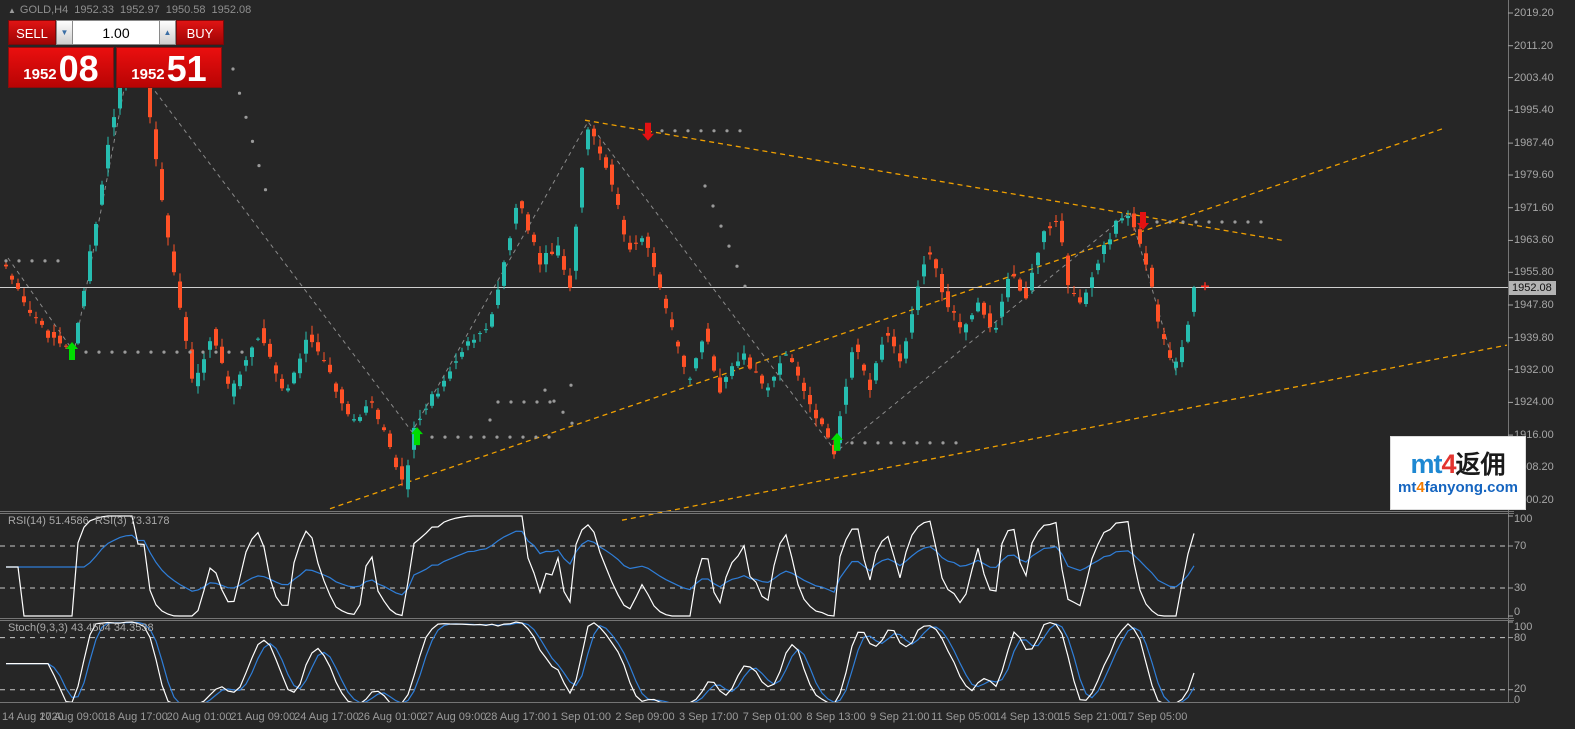 This screenshot has height=729, width=1575. Describe the element at coordinates (133, 628) in the screenshot. I see `stoch-signal-value: 34.3538` at that location.